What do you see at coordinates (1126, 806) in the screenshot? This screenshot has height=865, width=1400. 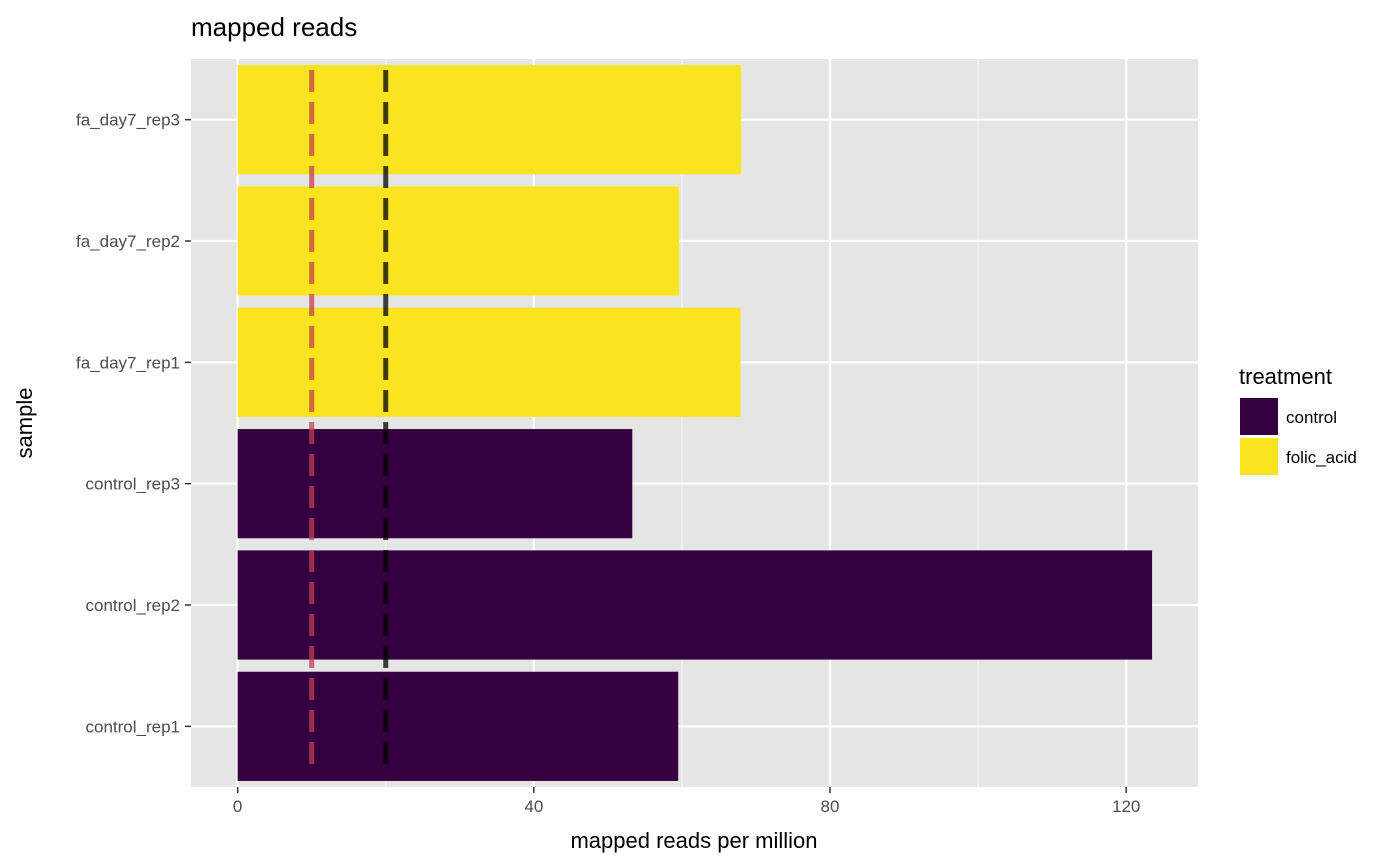 I see `x-tick-label: 120` at bounding box center [1126, 806].